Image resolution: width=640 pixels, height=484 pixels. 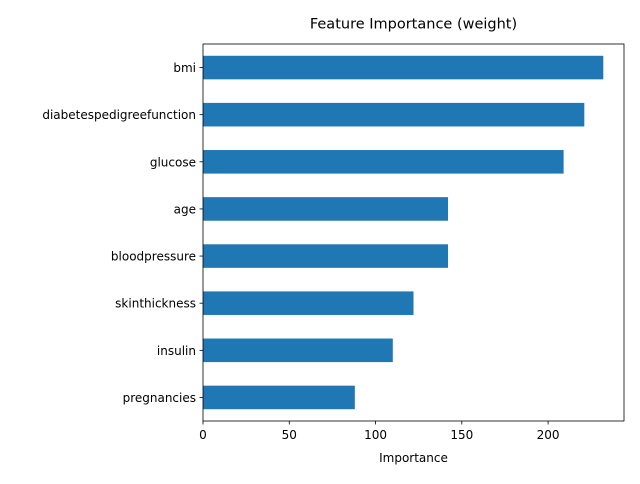 I want to click on bar-skinthickness, so click(x=308, y=303).